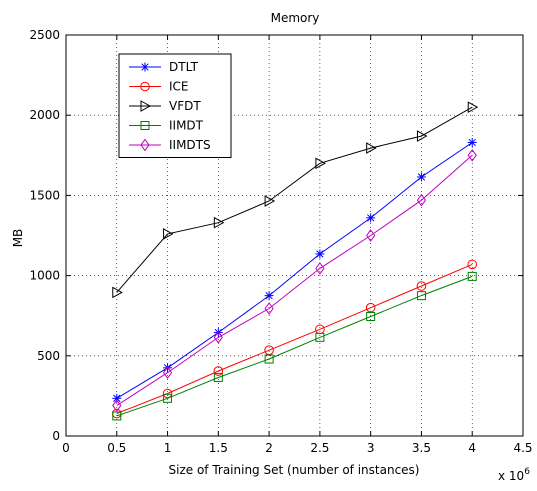  What do you see at coordinates (164, 67) in the screenshot?
I see `legend-item-dtlt: DTLT` at bounding box center [164, 67].